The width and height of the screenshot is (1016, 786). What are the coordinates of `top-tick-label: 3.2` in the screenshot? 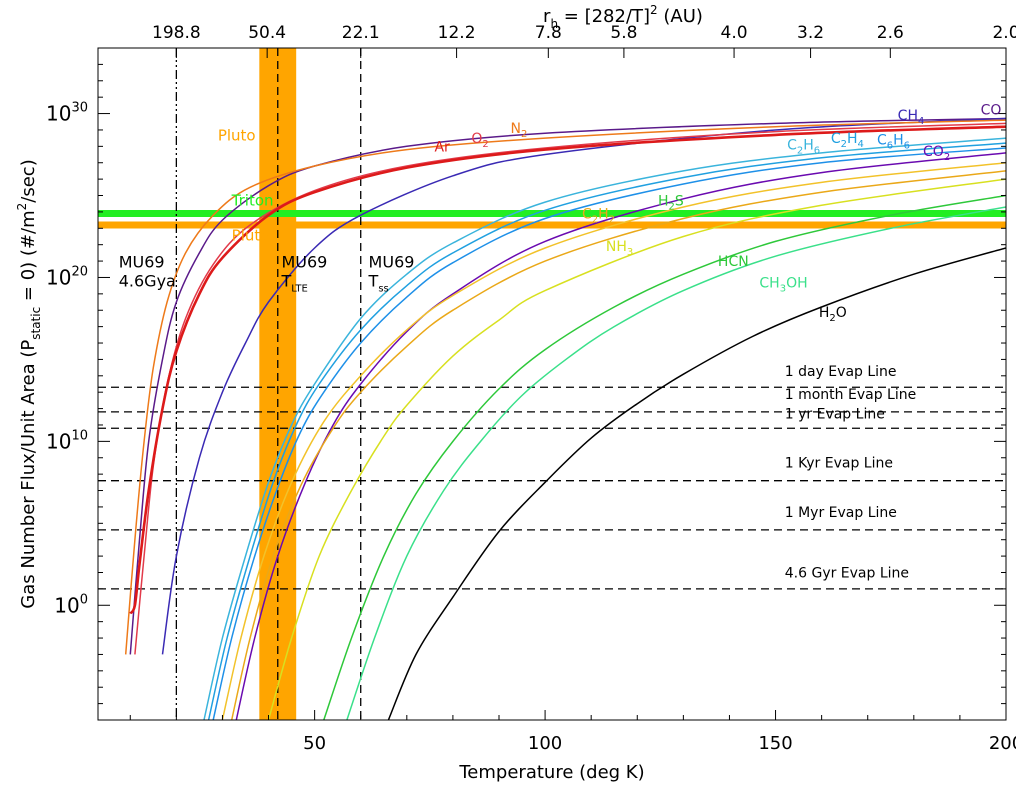 It's located at (810, 33).